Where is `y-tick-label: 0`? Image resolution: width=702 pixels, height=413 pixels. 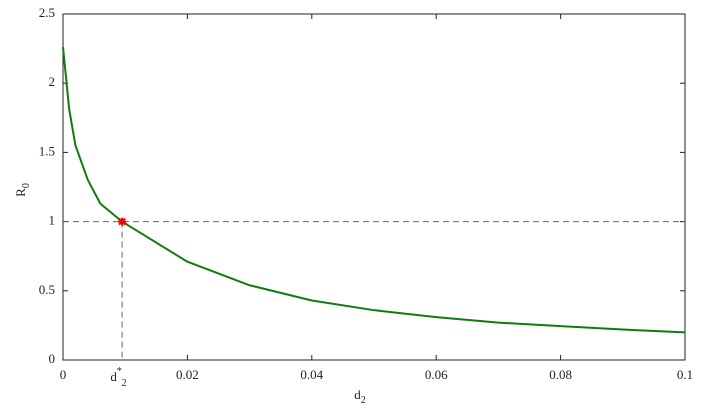 y-tick-label: 0 is located at coordinates (52, 358).